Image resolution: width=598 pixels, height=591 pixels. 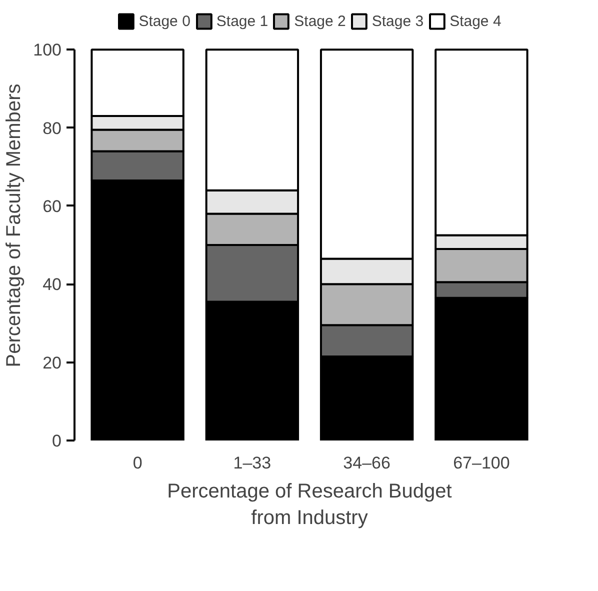 I want to click on x-tick-label: 67–100, so click(x=481, y=463).